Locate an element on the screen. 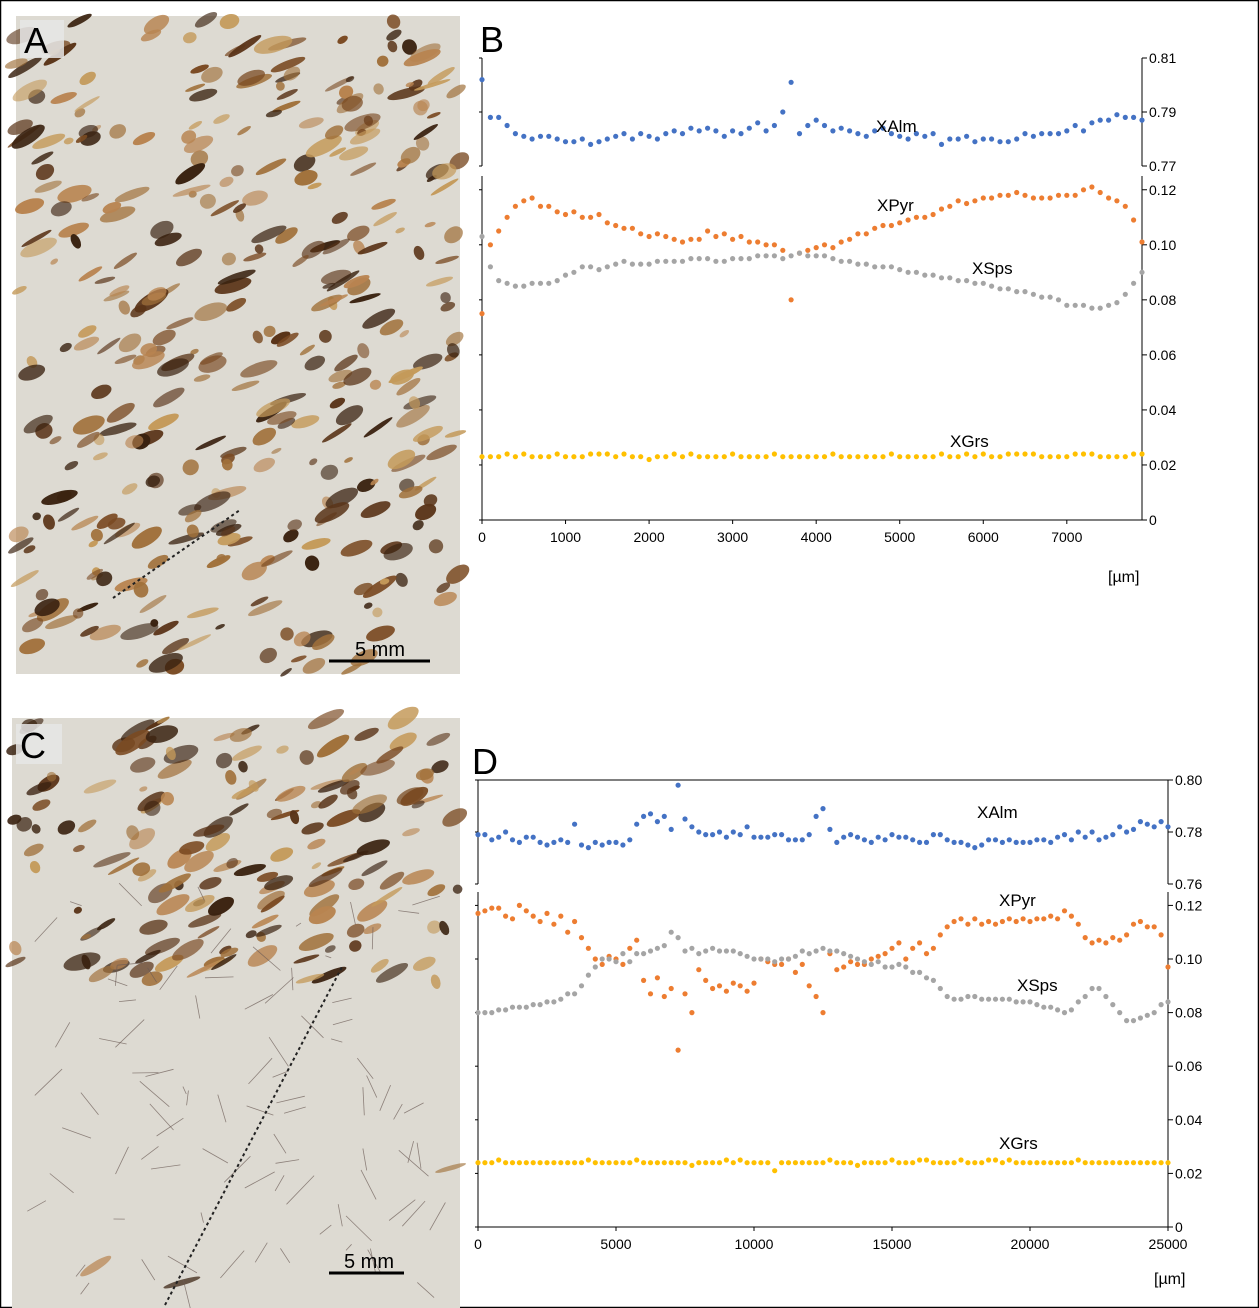 This screenshot has height=1308, width=1259. chart-d-ytick-label: 0.78 is located at coordinates (1188, 832).